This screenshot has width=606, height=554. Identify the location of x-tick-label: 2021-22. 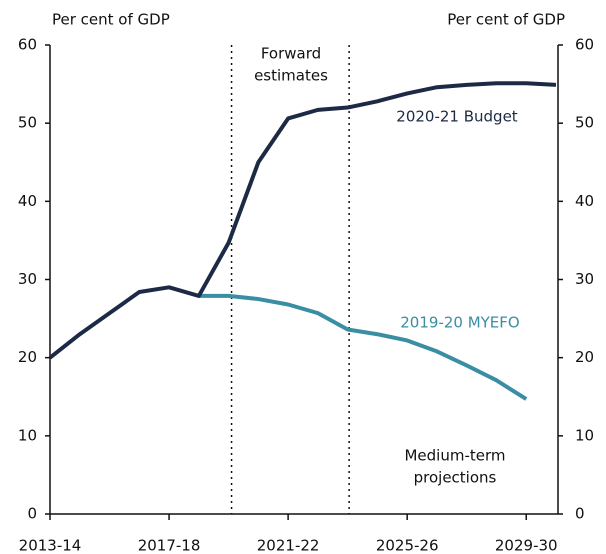
(288, 545).